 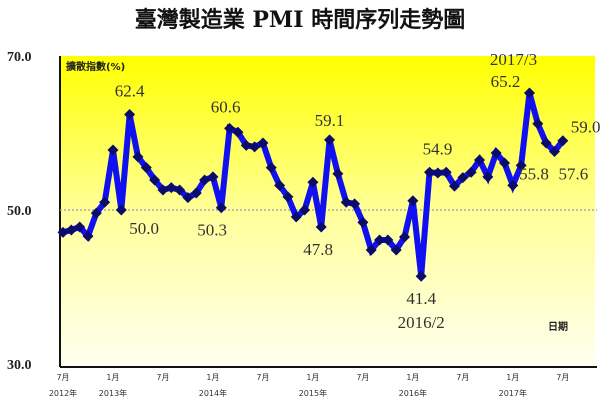 I want to click on data-label: 65.2, so click(x=506, y=81).